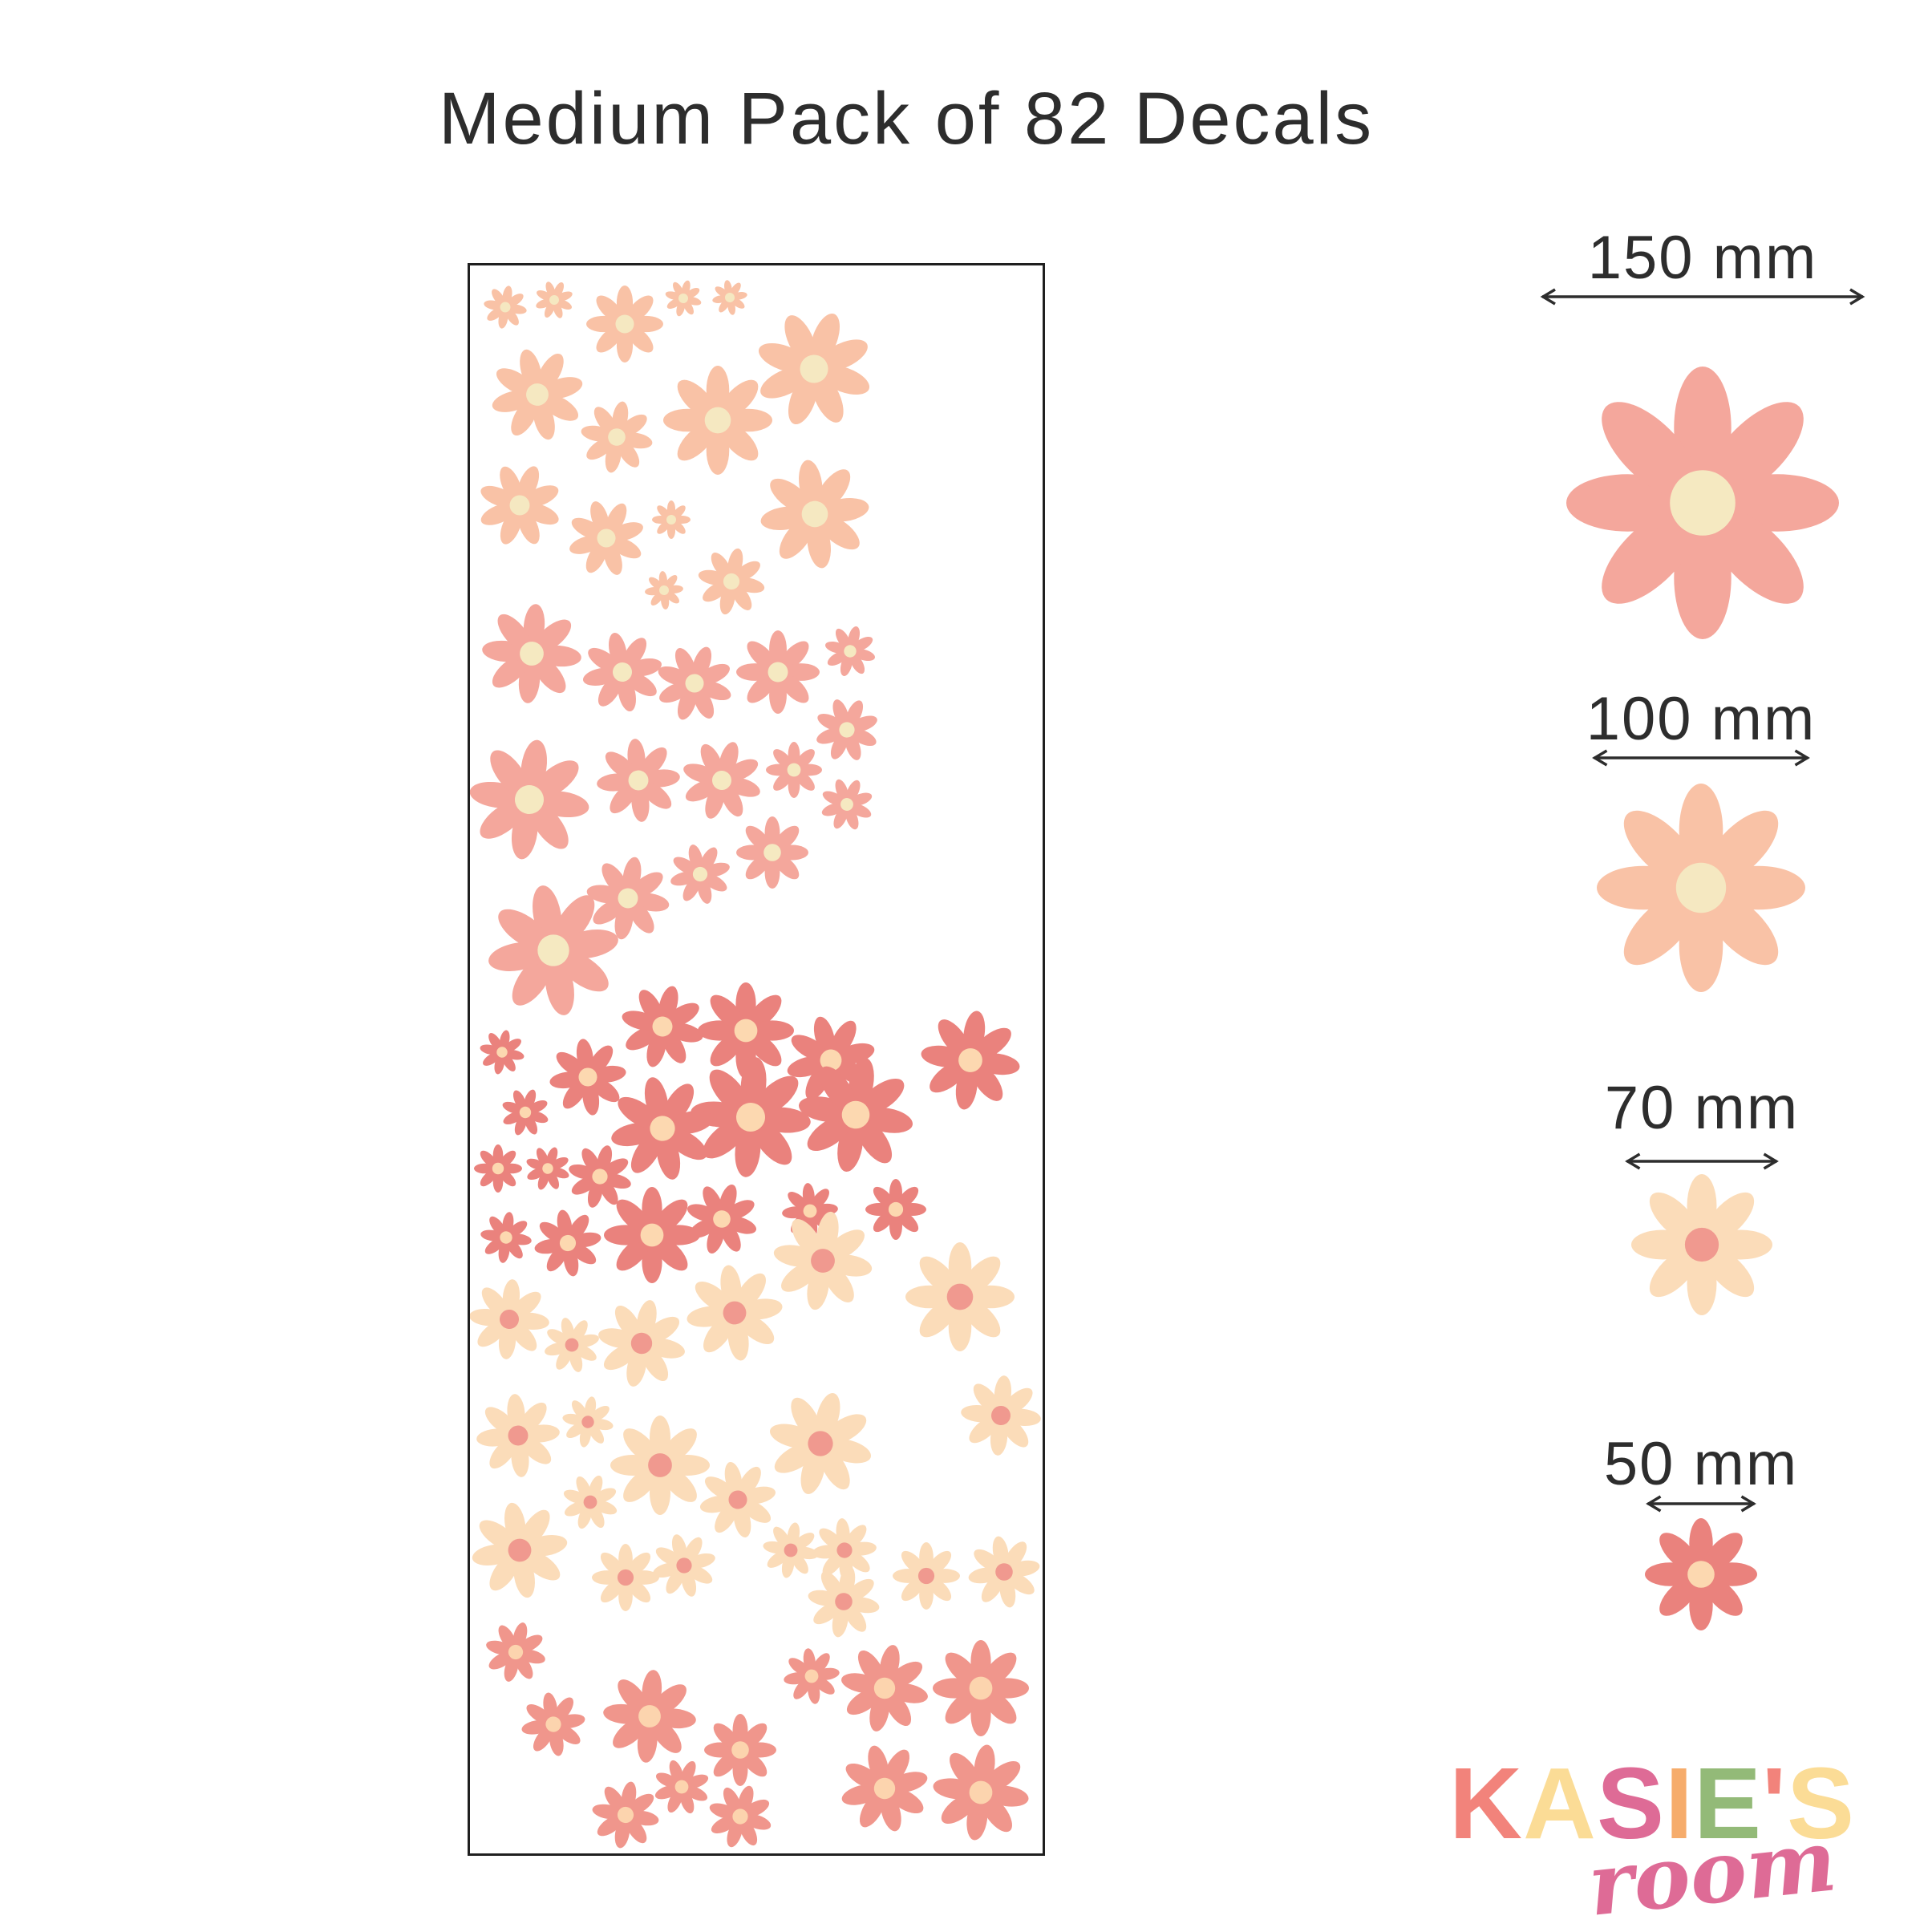 Image resolution: width=1932 pixels, height=1932 pixels. What do you see at coordinates (1701, 719) in the screenshot?
I see `size-label-100mm: 100 mm` at bounding box center [1701, 719].